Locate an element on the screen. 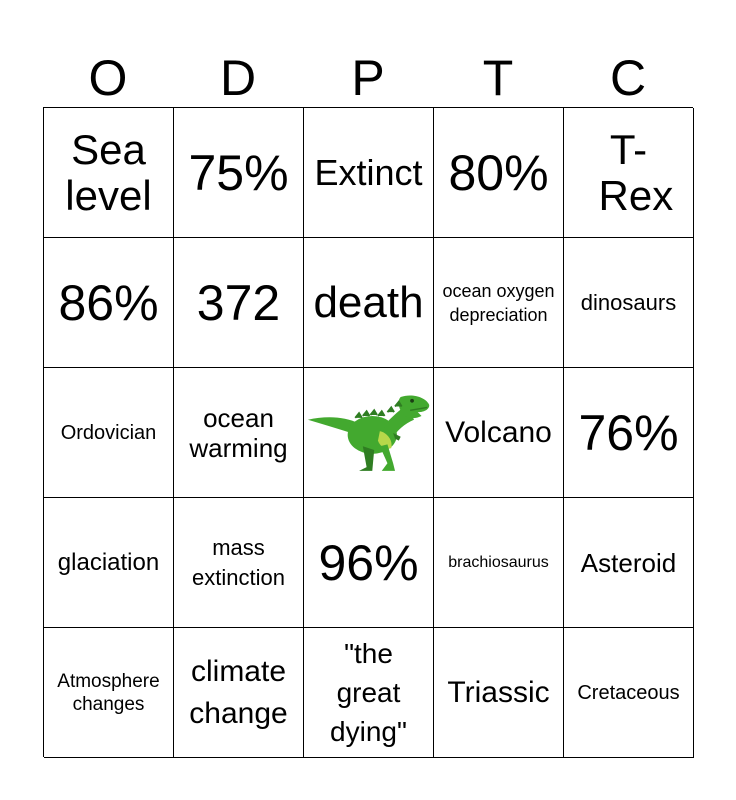 This screenshot has width=736, height=800. cell-label: brachiosaurus is located at coordinates (498, 562).